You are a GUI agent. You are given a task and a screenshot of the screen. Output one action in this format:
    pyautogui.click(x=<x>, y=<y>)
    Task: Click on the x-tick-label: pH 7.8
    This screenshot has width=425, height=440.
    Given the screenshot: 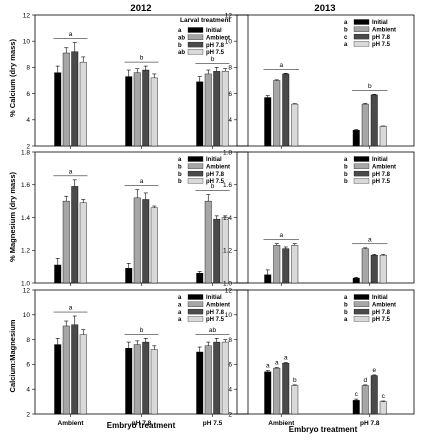 What is the action you would take?
    pyautogui.click(x=370, y=423)
    